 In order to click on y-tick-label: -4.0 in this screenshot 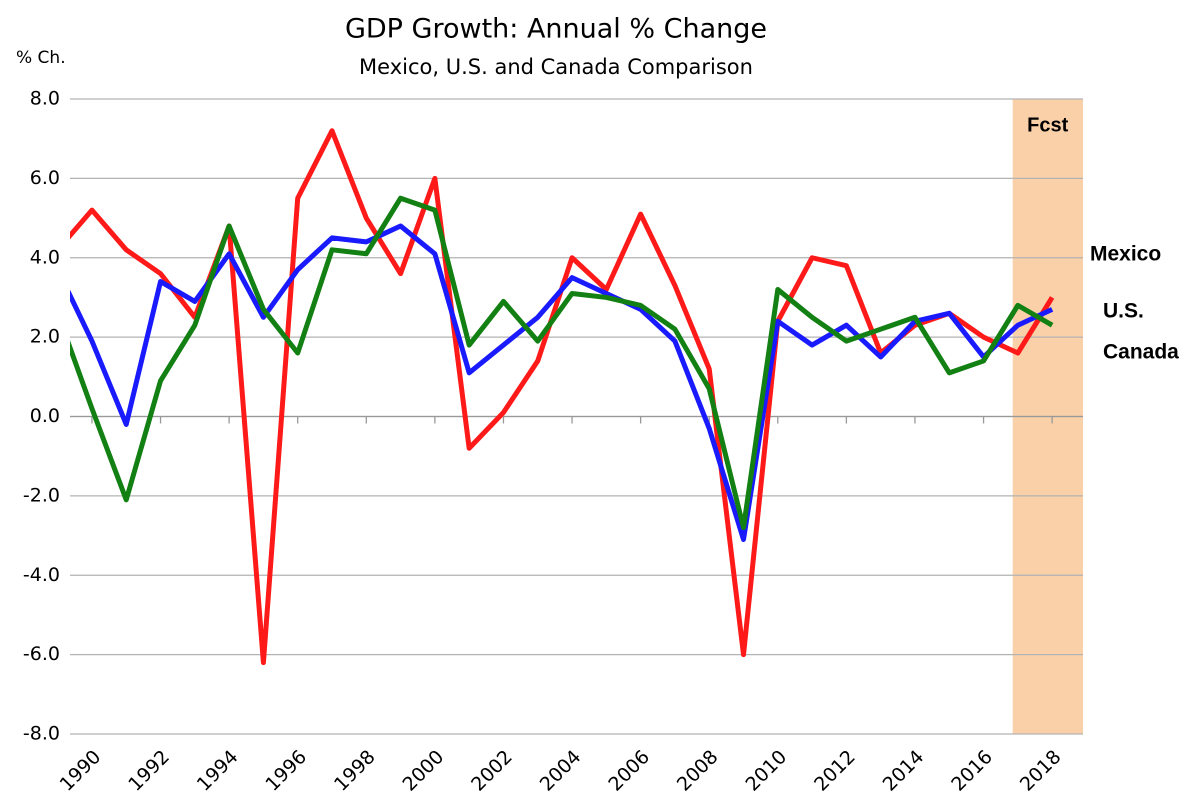, I will do `click(41, 575)`.